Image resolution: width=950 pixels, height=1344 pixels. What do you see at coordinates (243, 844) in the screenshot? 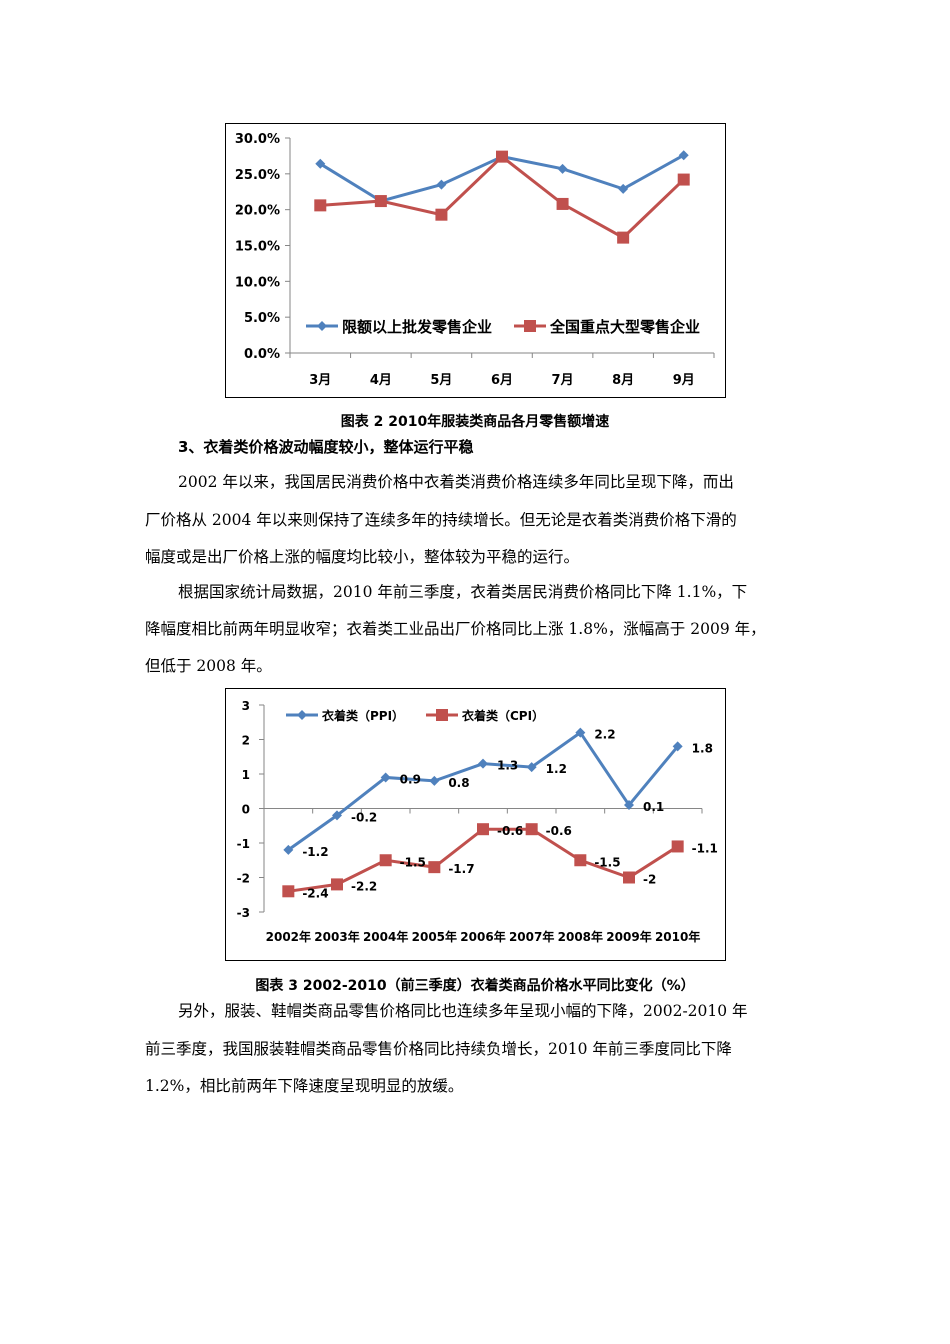
I see `svg-text: -1` at bounding box center [243, 844].